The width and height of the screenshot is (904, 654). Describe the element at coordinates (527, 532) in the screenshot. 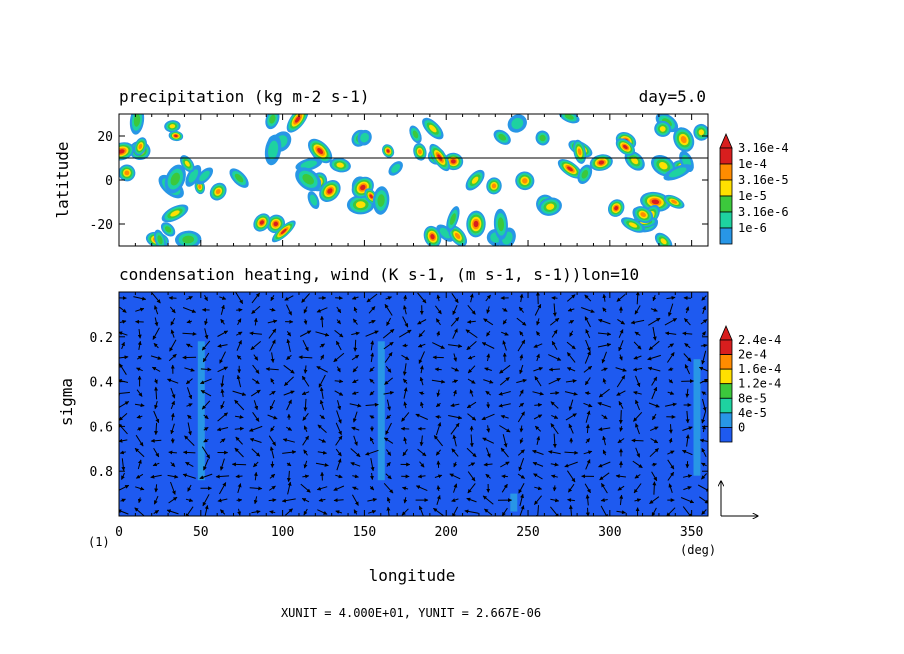

I see `bottom-x-tick-label: 250` at that location.